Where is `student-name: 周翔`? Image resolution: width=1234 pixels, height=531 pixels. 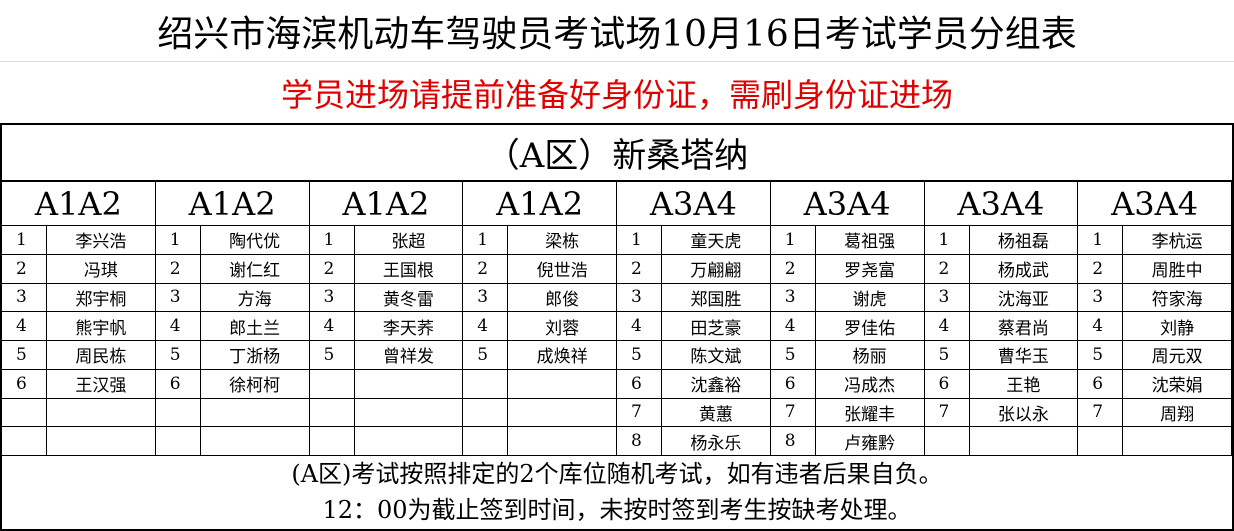 student-name: 周翔 is located at coordinates (1177, 413).